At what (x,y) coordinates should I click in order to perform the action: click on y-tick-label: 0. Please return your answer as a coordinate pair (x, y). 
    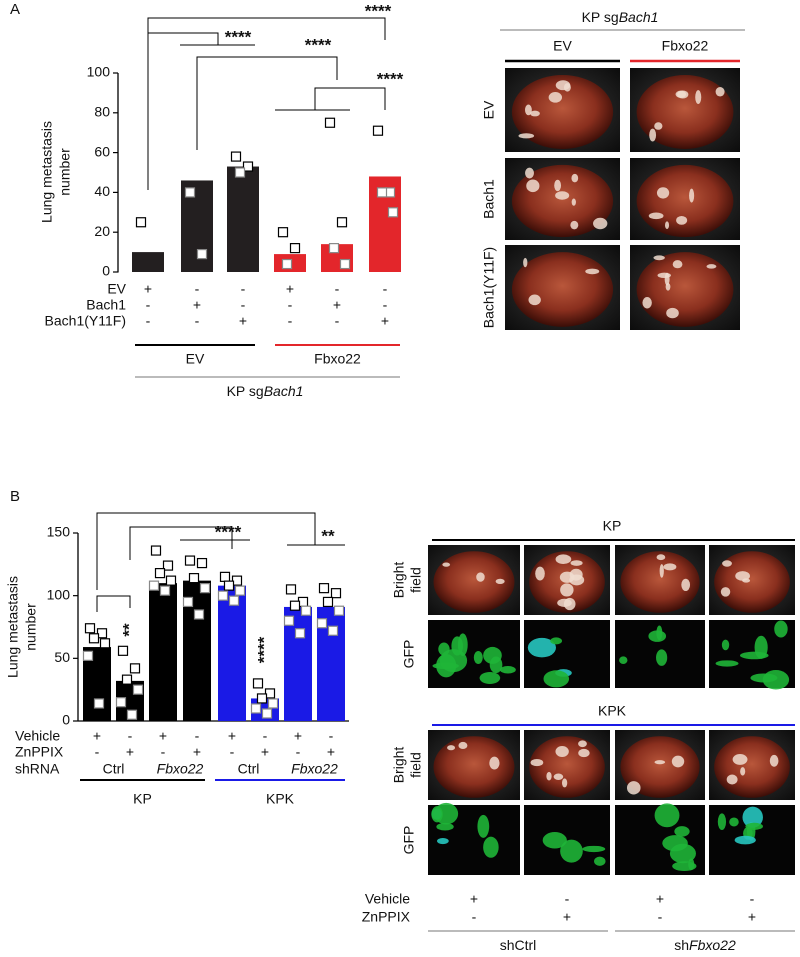
    Looking at the image, I should click on (66, 720).